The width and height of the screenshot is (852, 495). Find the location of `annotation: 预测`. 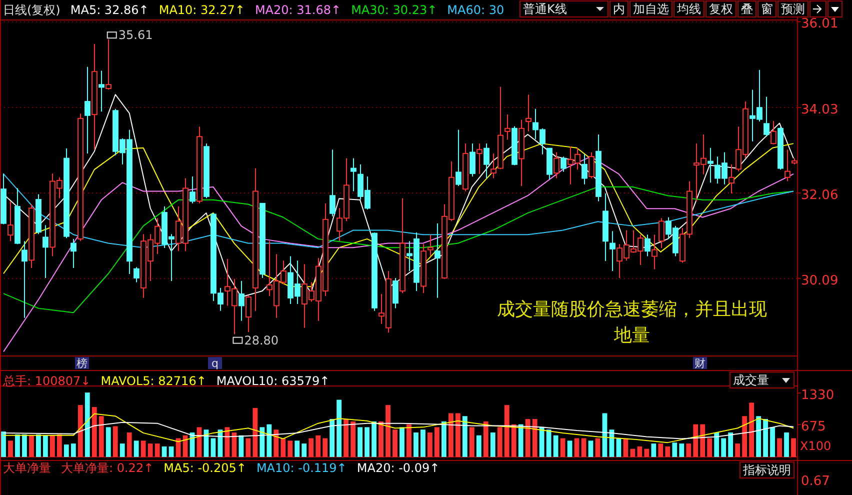

annotation: 预测 is located at coordinates (793, 9).